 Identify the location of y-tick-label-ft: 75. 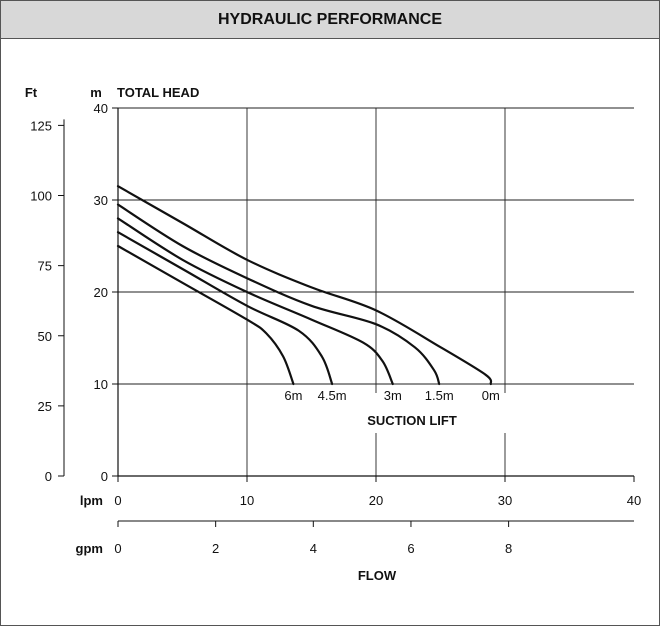
(45, 266).